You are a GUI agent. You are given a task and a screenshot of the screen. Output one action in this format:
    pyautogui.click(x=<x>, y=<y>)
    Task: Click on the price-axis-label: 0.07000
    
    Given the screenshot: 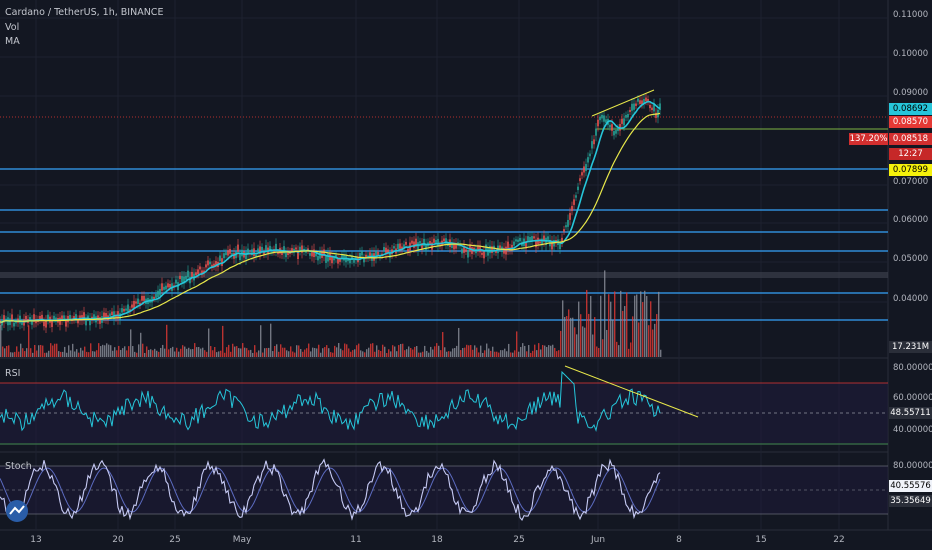 What is the action you would take?
    pyautogui.click(x=911, y=182)
    